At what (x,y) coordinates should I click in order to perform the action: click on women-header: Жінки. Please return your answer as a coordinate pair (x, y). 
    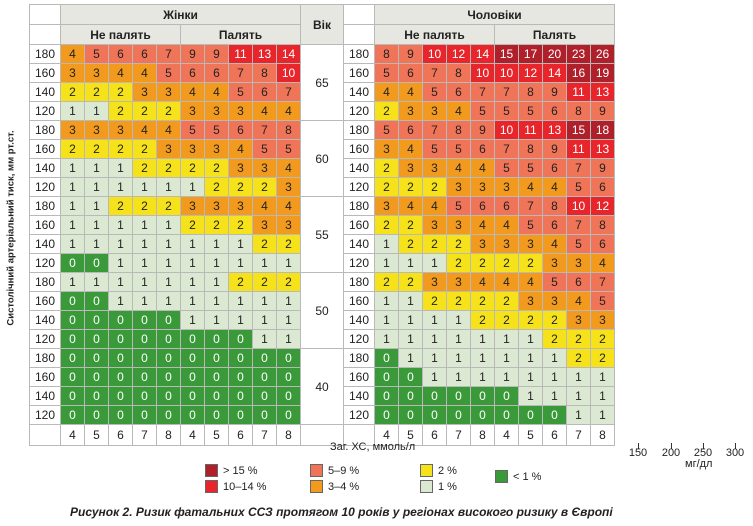
    Looking at the image, I should click on (180, 14).